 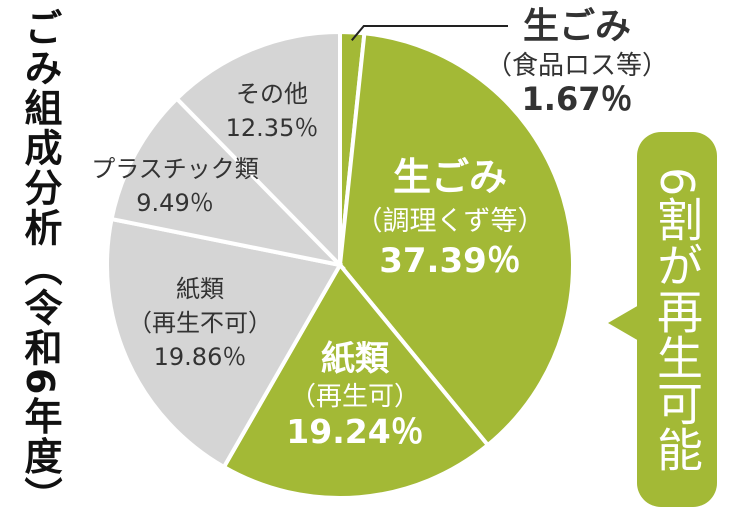 I want to click on slice-label: プラスチック類, so click(x=175, y=169).